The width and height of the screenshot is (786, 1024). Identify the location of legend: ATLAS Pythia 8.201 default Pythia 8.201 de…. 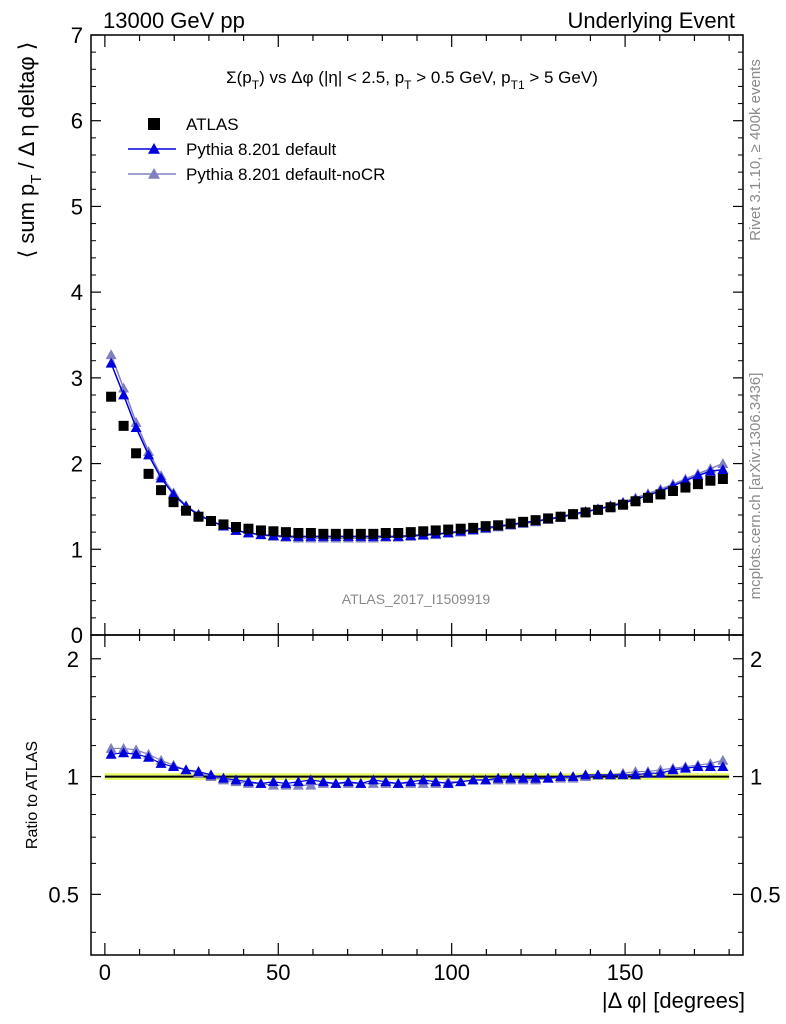
(256, 149).